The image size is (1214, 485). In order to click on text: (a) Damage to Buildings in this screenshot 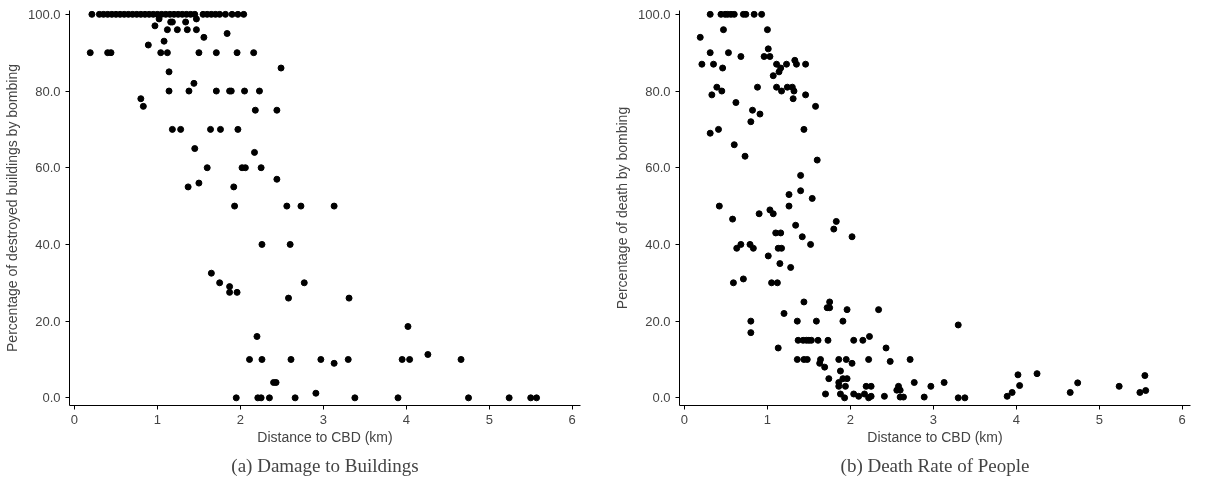, I will do `click(325, 465)`.